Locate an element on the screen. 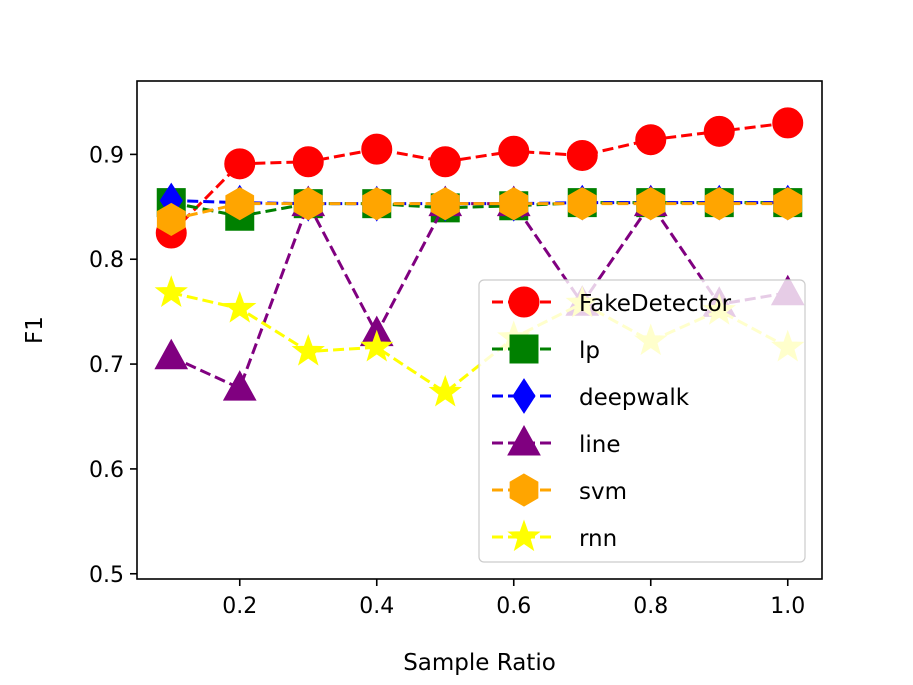  legend-entry-fakedetector: FakeDetector is located at coordinates (612, 302).